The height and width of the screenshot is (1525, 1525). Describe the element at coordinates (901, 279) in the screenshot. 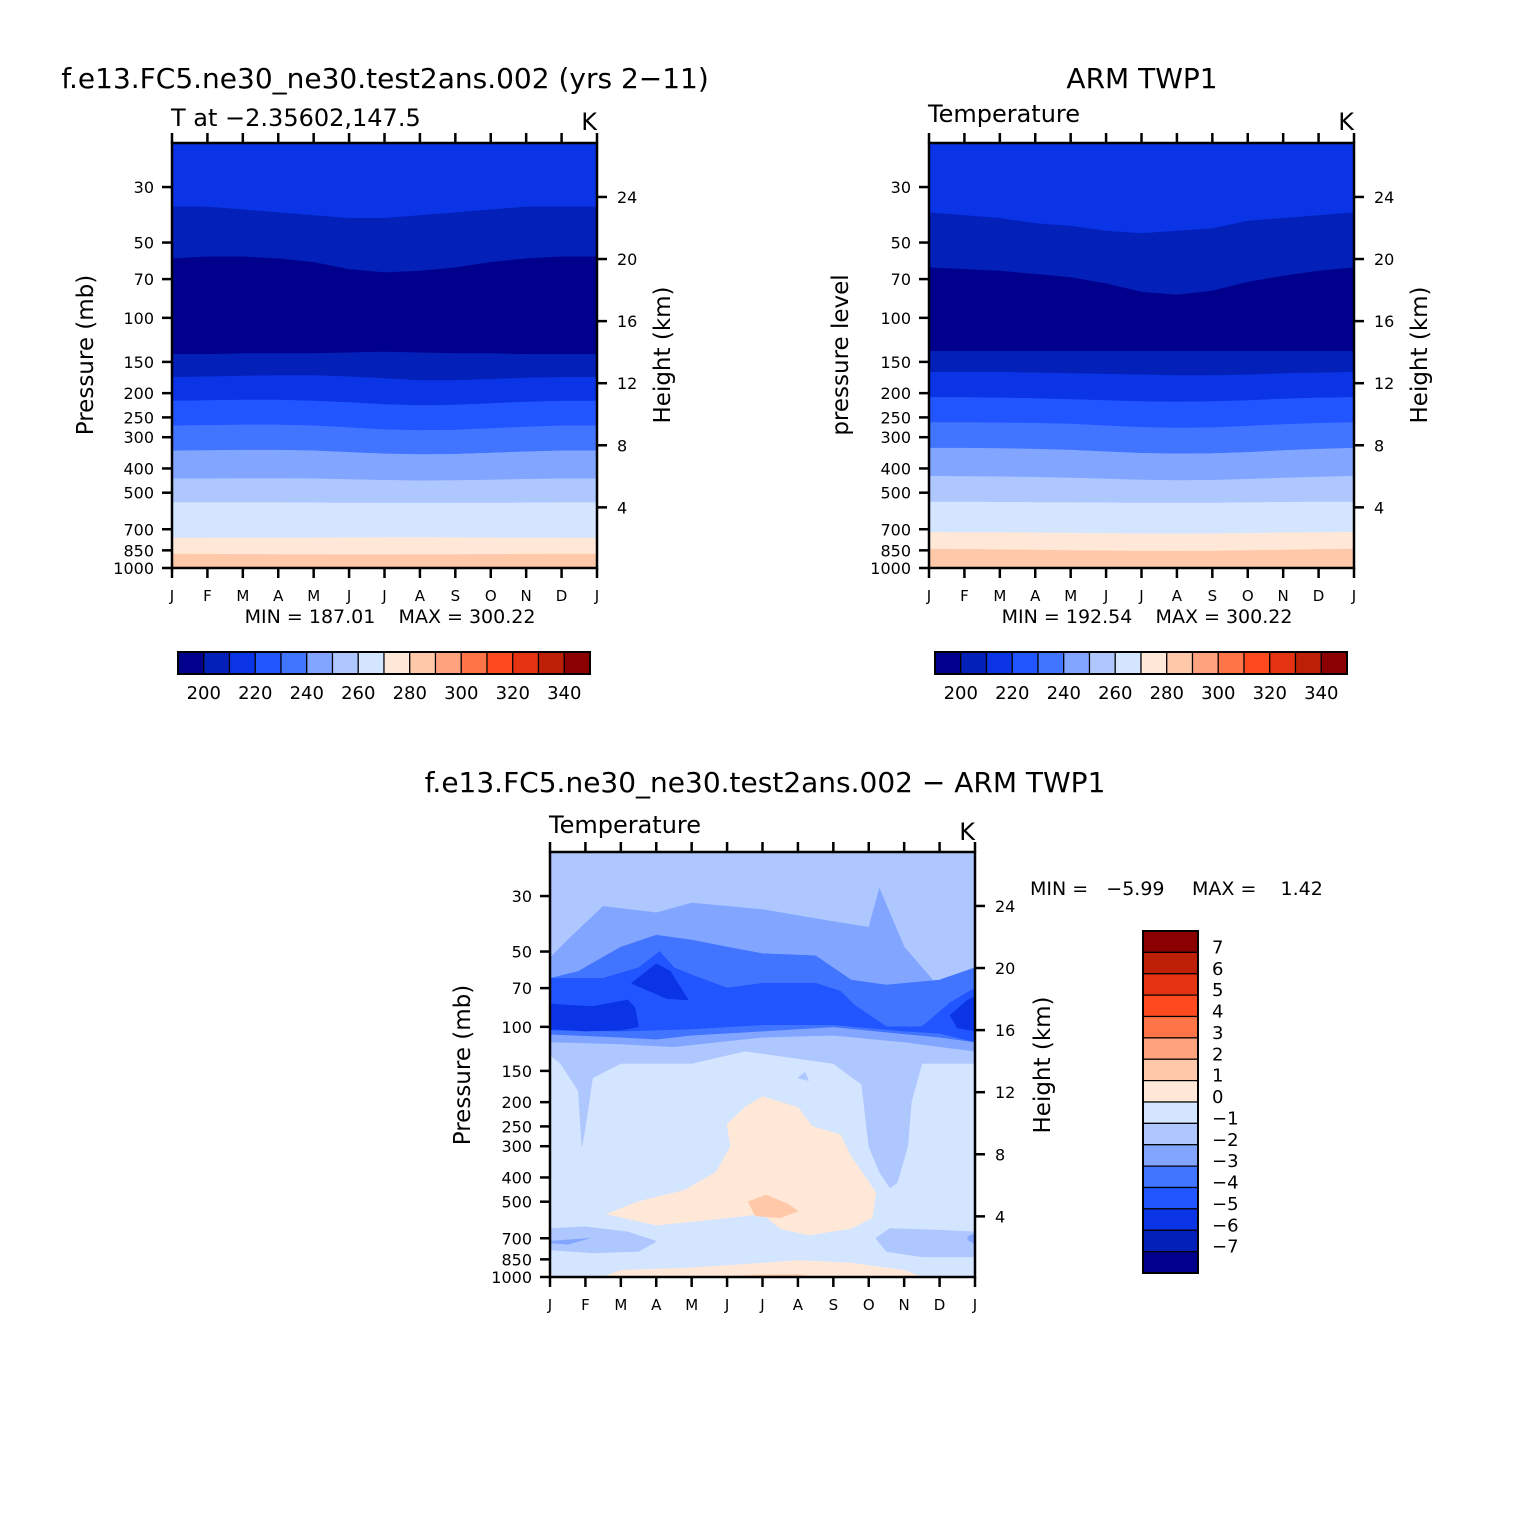

I see `obs-y-tick-label: 70` at that location.